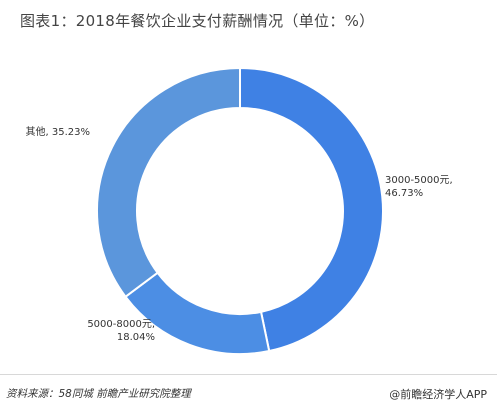  I want to click on source-note: 资料来源：58同城 前瞻产业研究院整理, so click(98, 394).